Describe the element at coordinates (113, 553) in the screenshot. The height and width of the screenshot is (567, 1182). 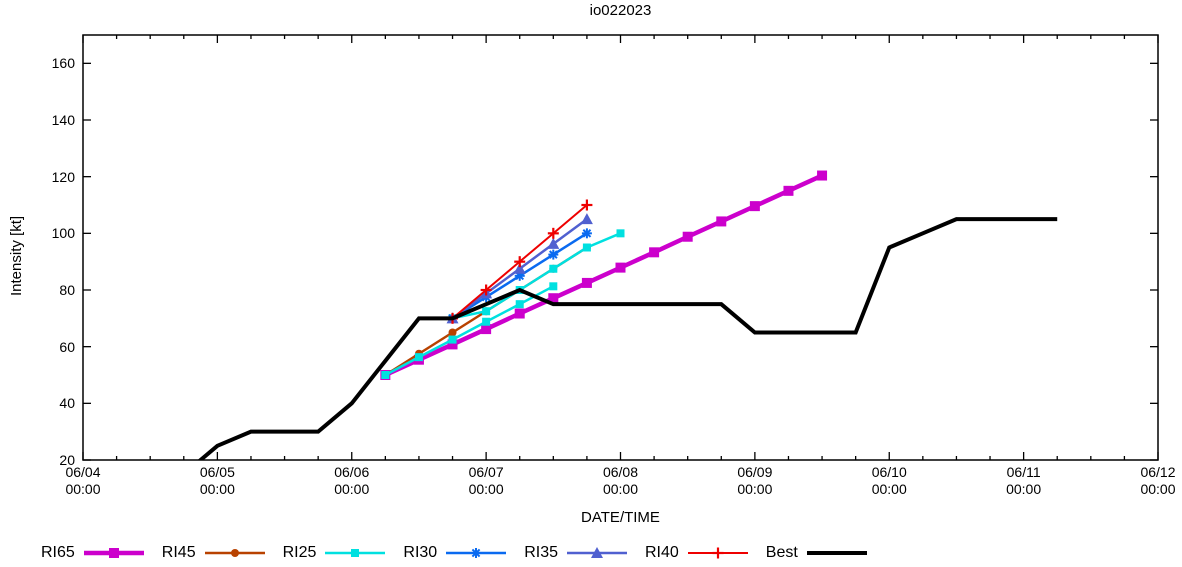
I see `legend-swatch-RI65` at that location.